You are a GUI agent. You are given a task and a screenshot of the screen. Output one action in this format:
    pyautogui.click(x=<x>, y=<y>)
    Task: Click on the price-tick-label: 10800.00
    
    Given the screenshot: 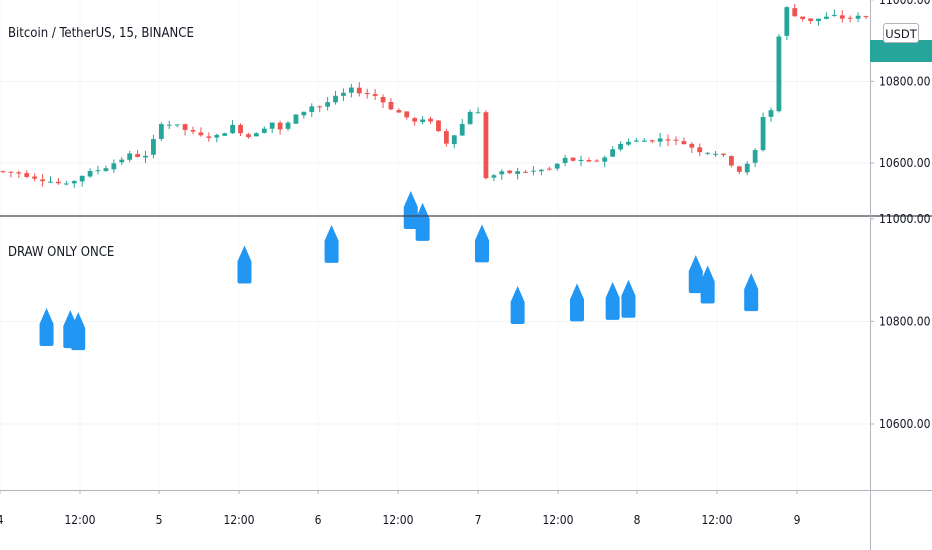 What is the action you would take?
    pyautogui.click(x=905, y=81)
    